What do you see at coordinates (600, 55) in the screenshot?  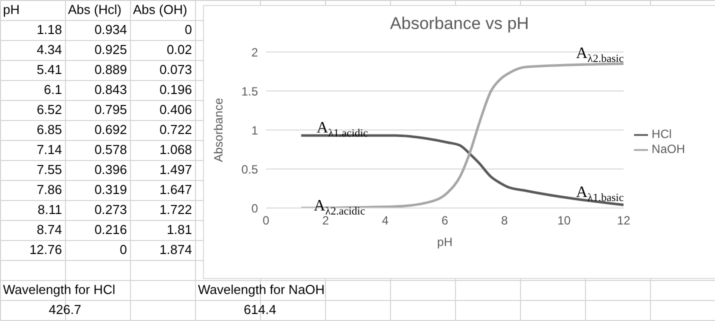 I see `annotation: A$_{λ2.basic}$` at bounding box center [600, 55].